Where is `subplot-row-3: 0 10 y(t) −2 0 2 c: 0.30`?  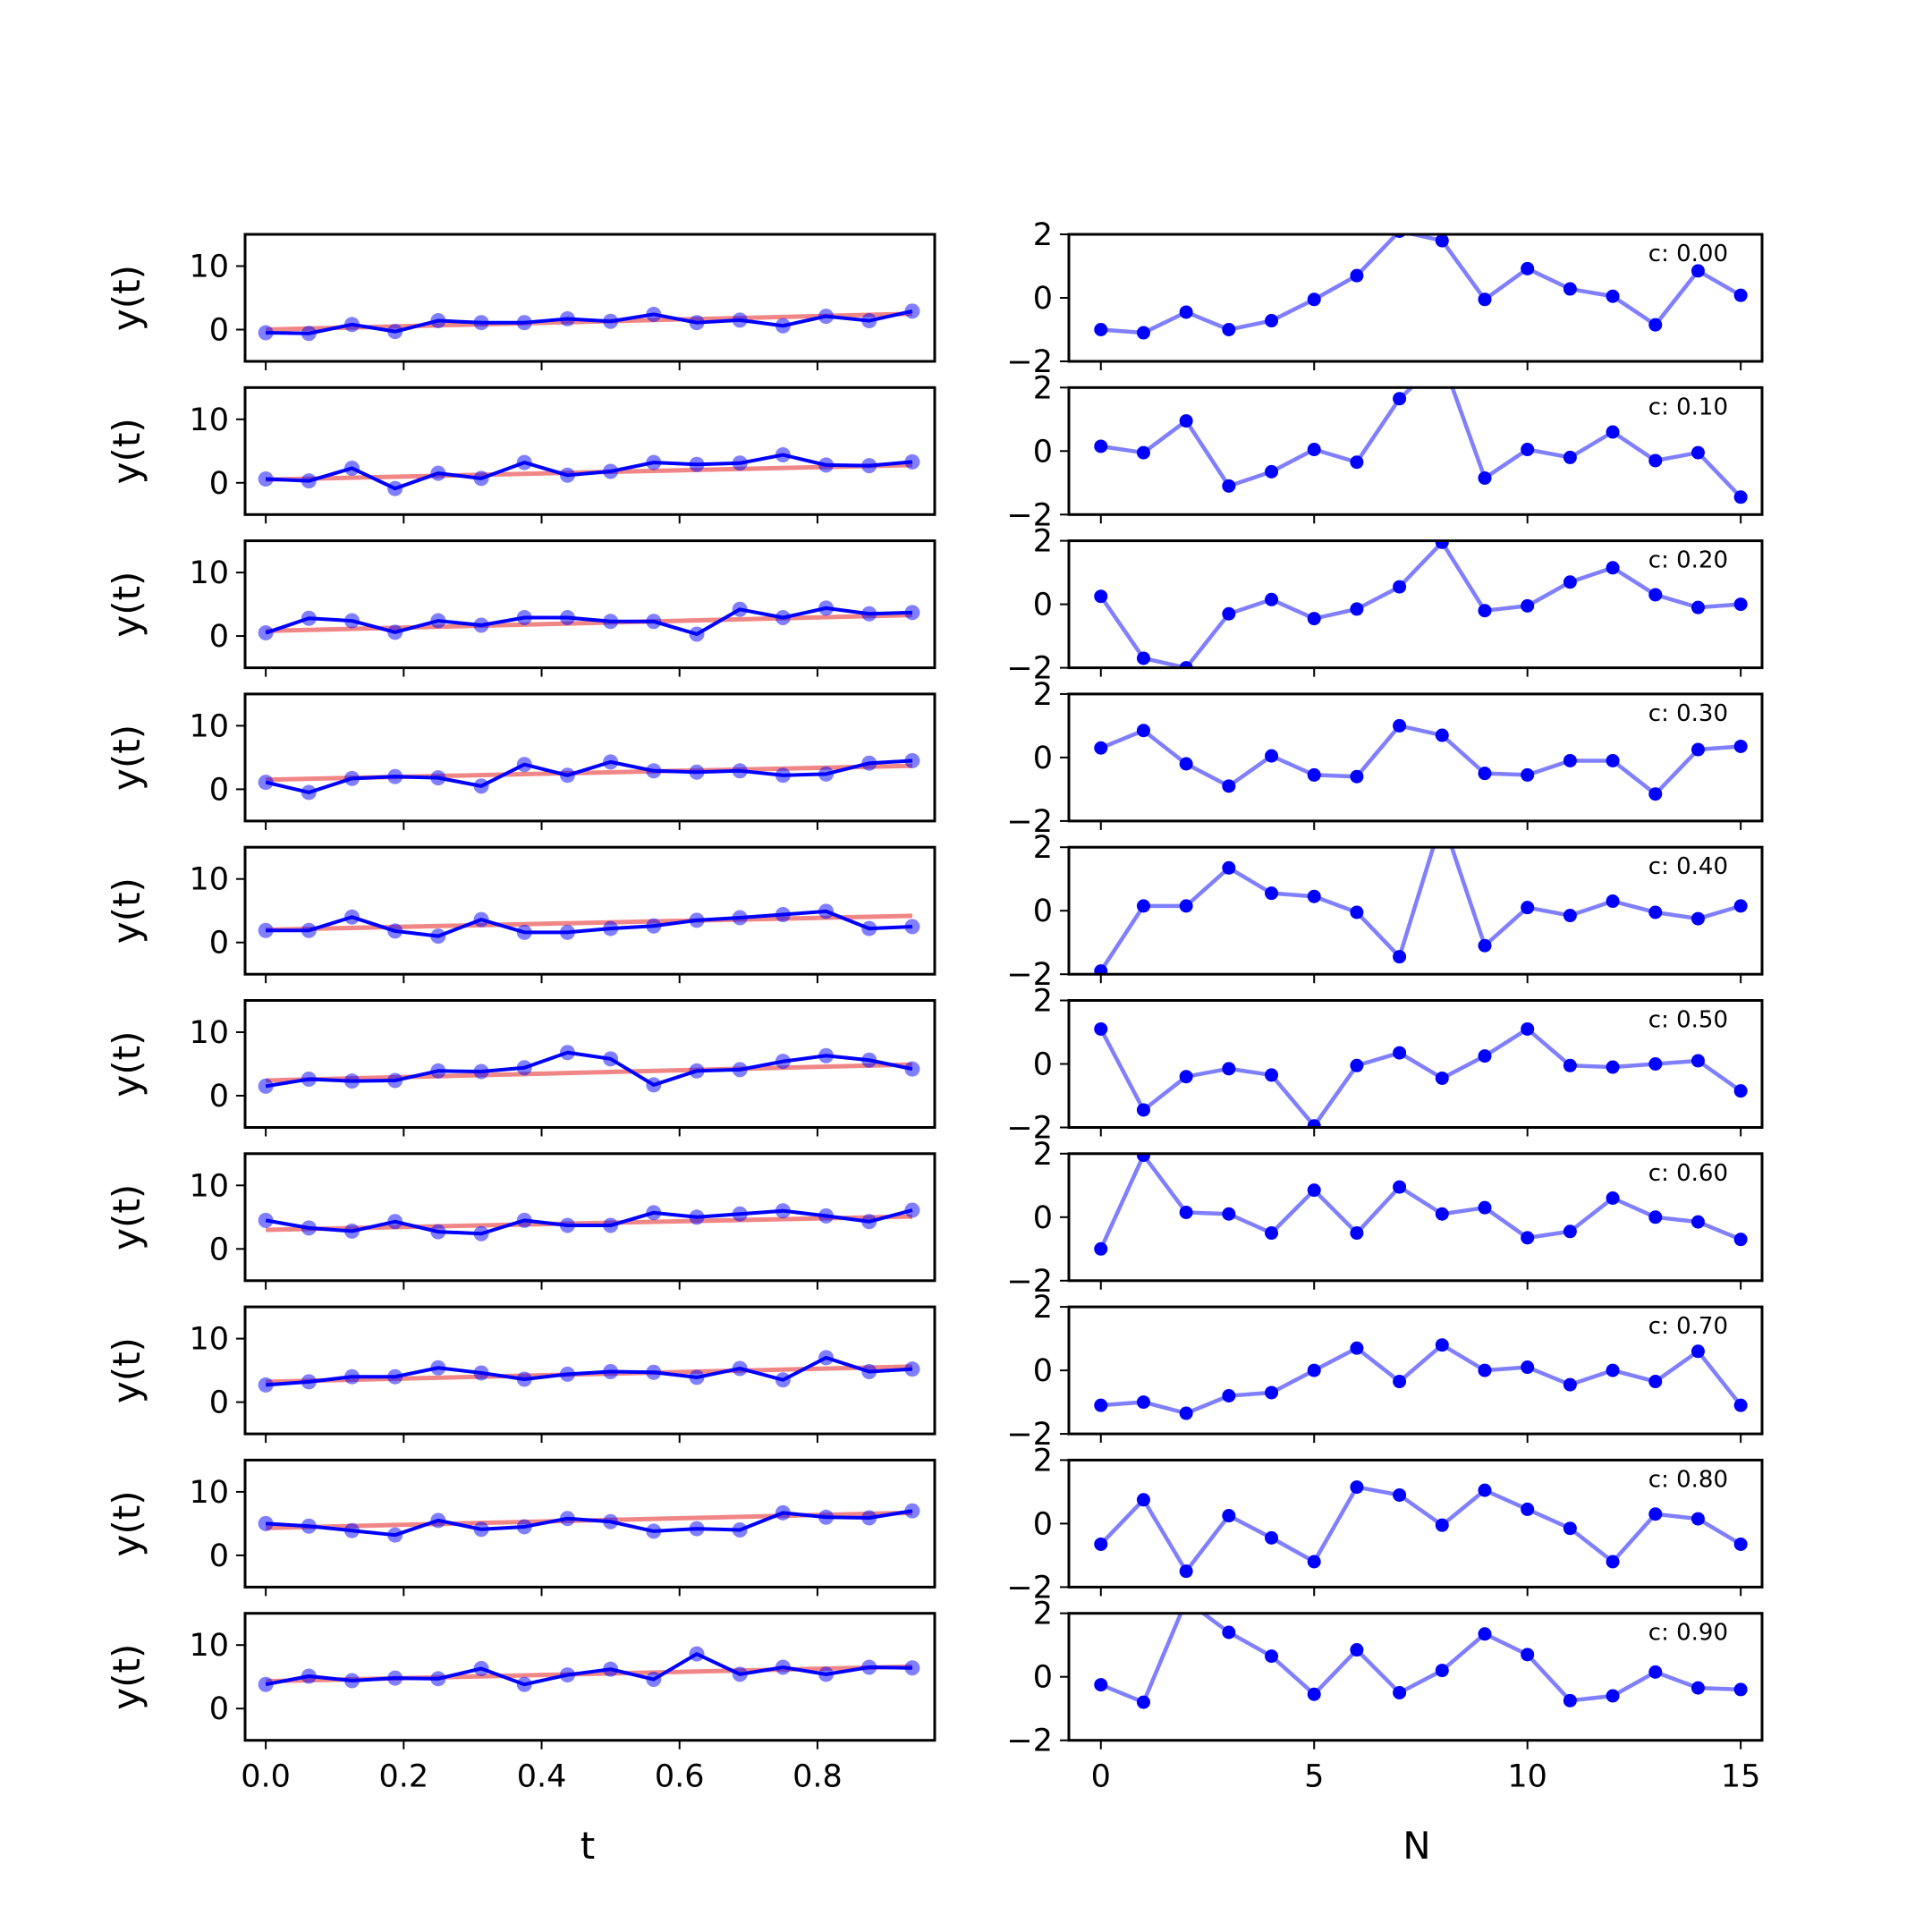 subplot-row-3: 0 10 y(t) −2 0 2 c: 0.30 is located at coordinates (934, 758).